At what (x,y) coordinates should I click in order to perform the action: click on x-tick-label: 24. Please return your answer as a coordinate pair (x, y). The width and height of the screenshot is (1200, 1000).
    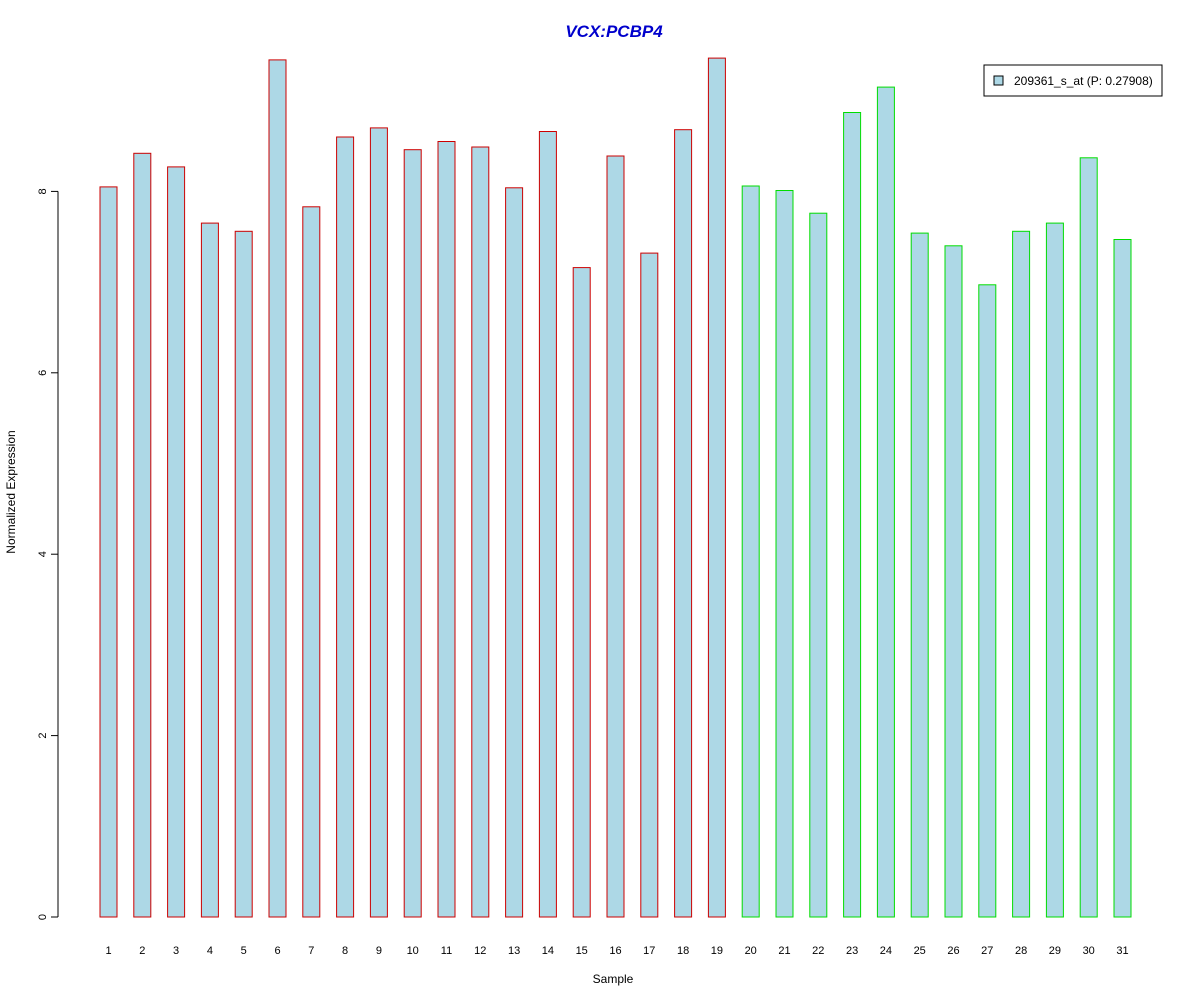
    Looking at the image, I should click on (886, 951).